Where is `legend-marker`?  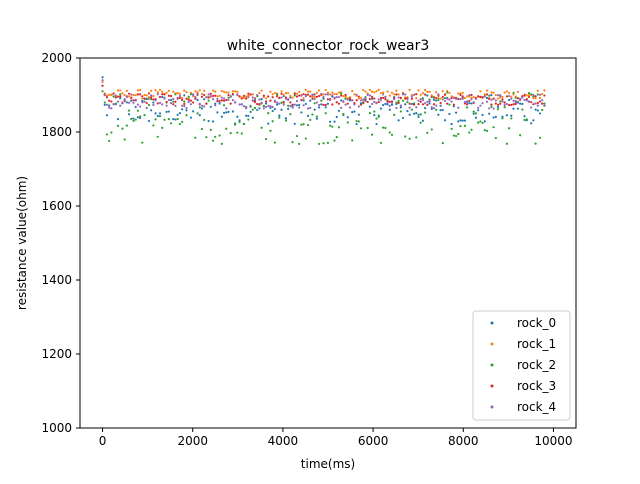
legend-marker is located at coordinates (492, 365).